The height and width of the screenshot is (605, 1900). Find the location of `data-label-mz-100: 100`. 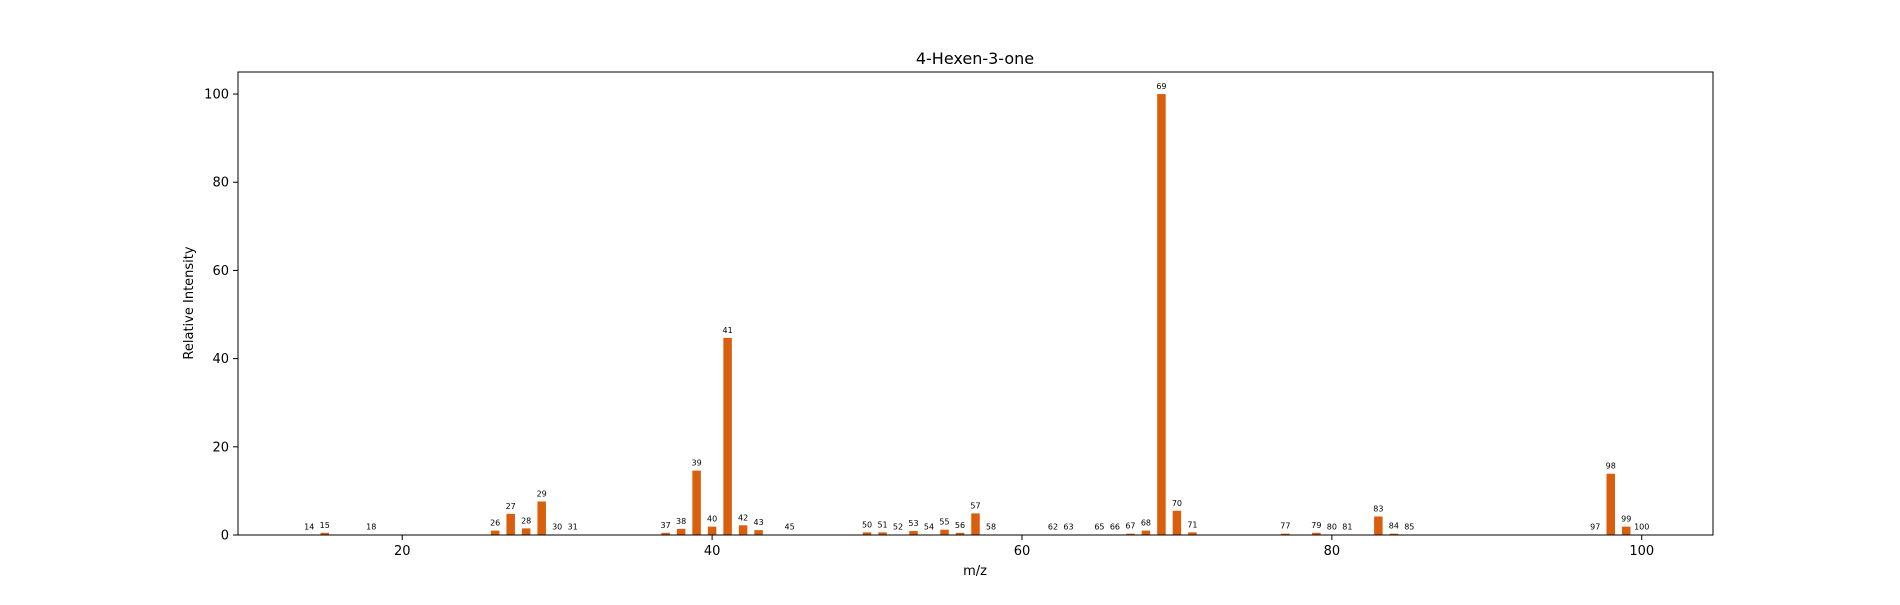

data-label-mz-100: 100 is located at coordinates (1641, 527).